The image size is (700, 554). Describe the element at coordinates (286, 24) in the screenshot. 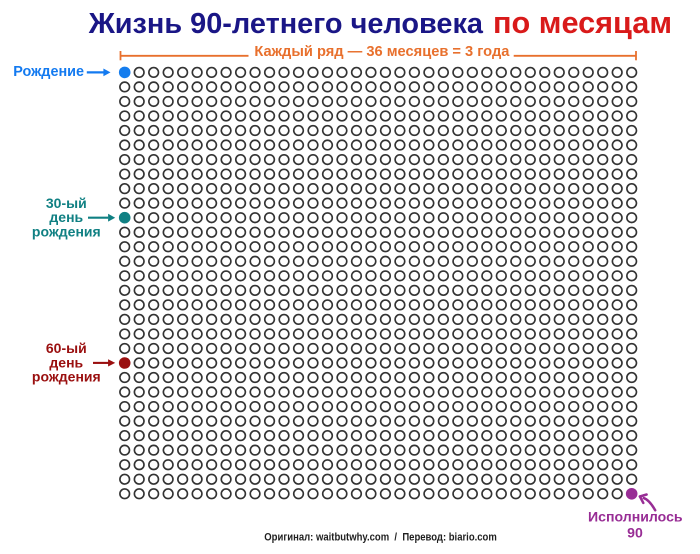

I see `svg-text: Жизнь 90-летнего человека` at that location.